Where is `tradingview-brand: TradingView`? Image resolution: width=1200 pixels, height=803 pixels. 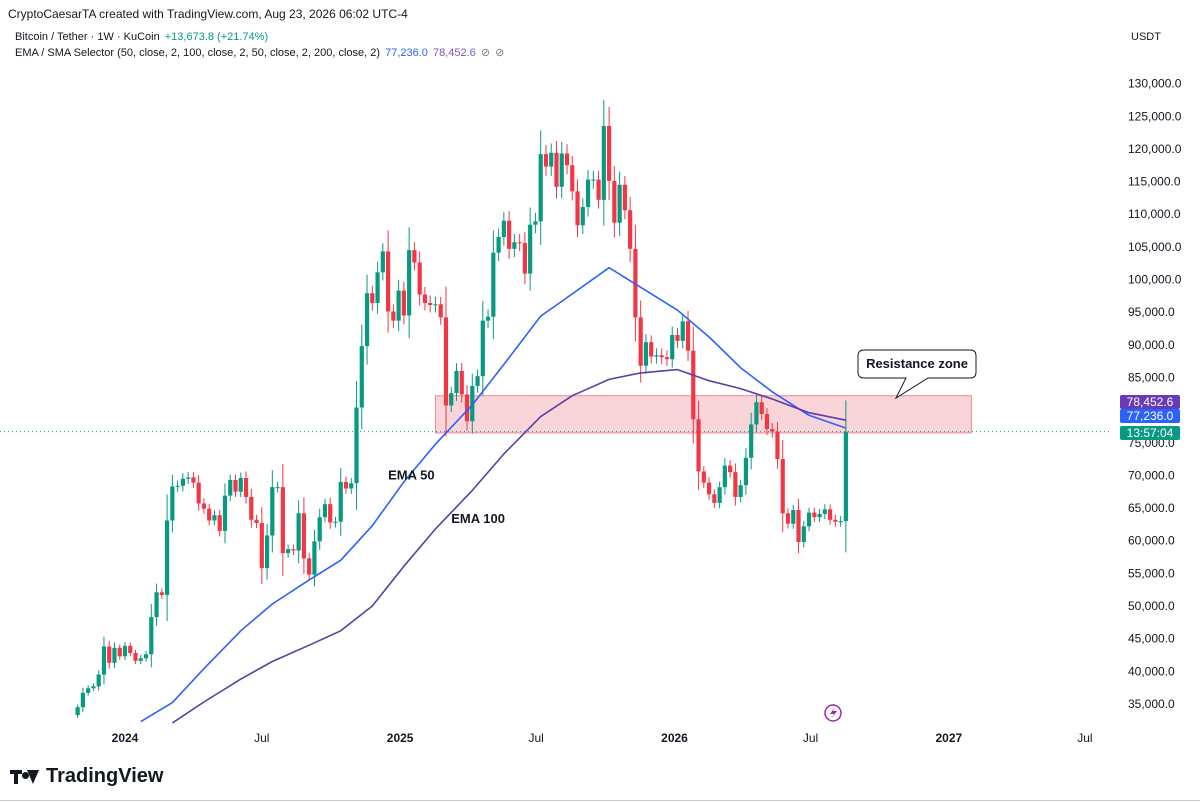 tradingview-brand: TradingView is located at coordinates (86, 776).